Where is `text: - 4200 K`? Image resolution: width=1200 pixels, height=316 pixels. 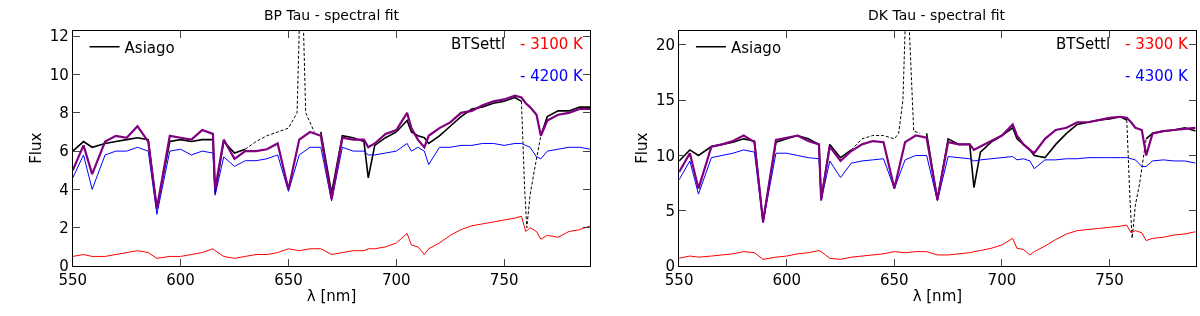 text: - 4200 K is located at coordinates (552, 76).